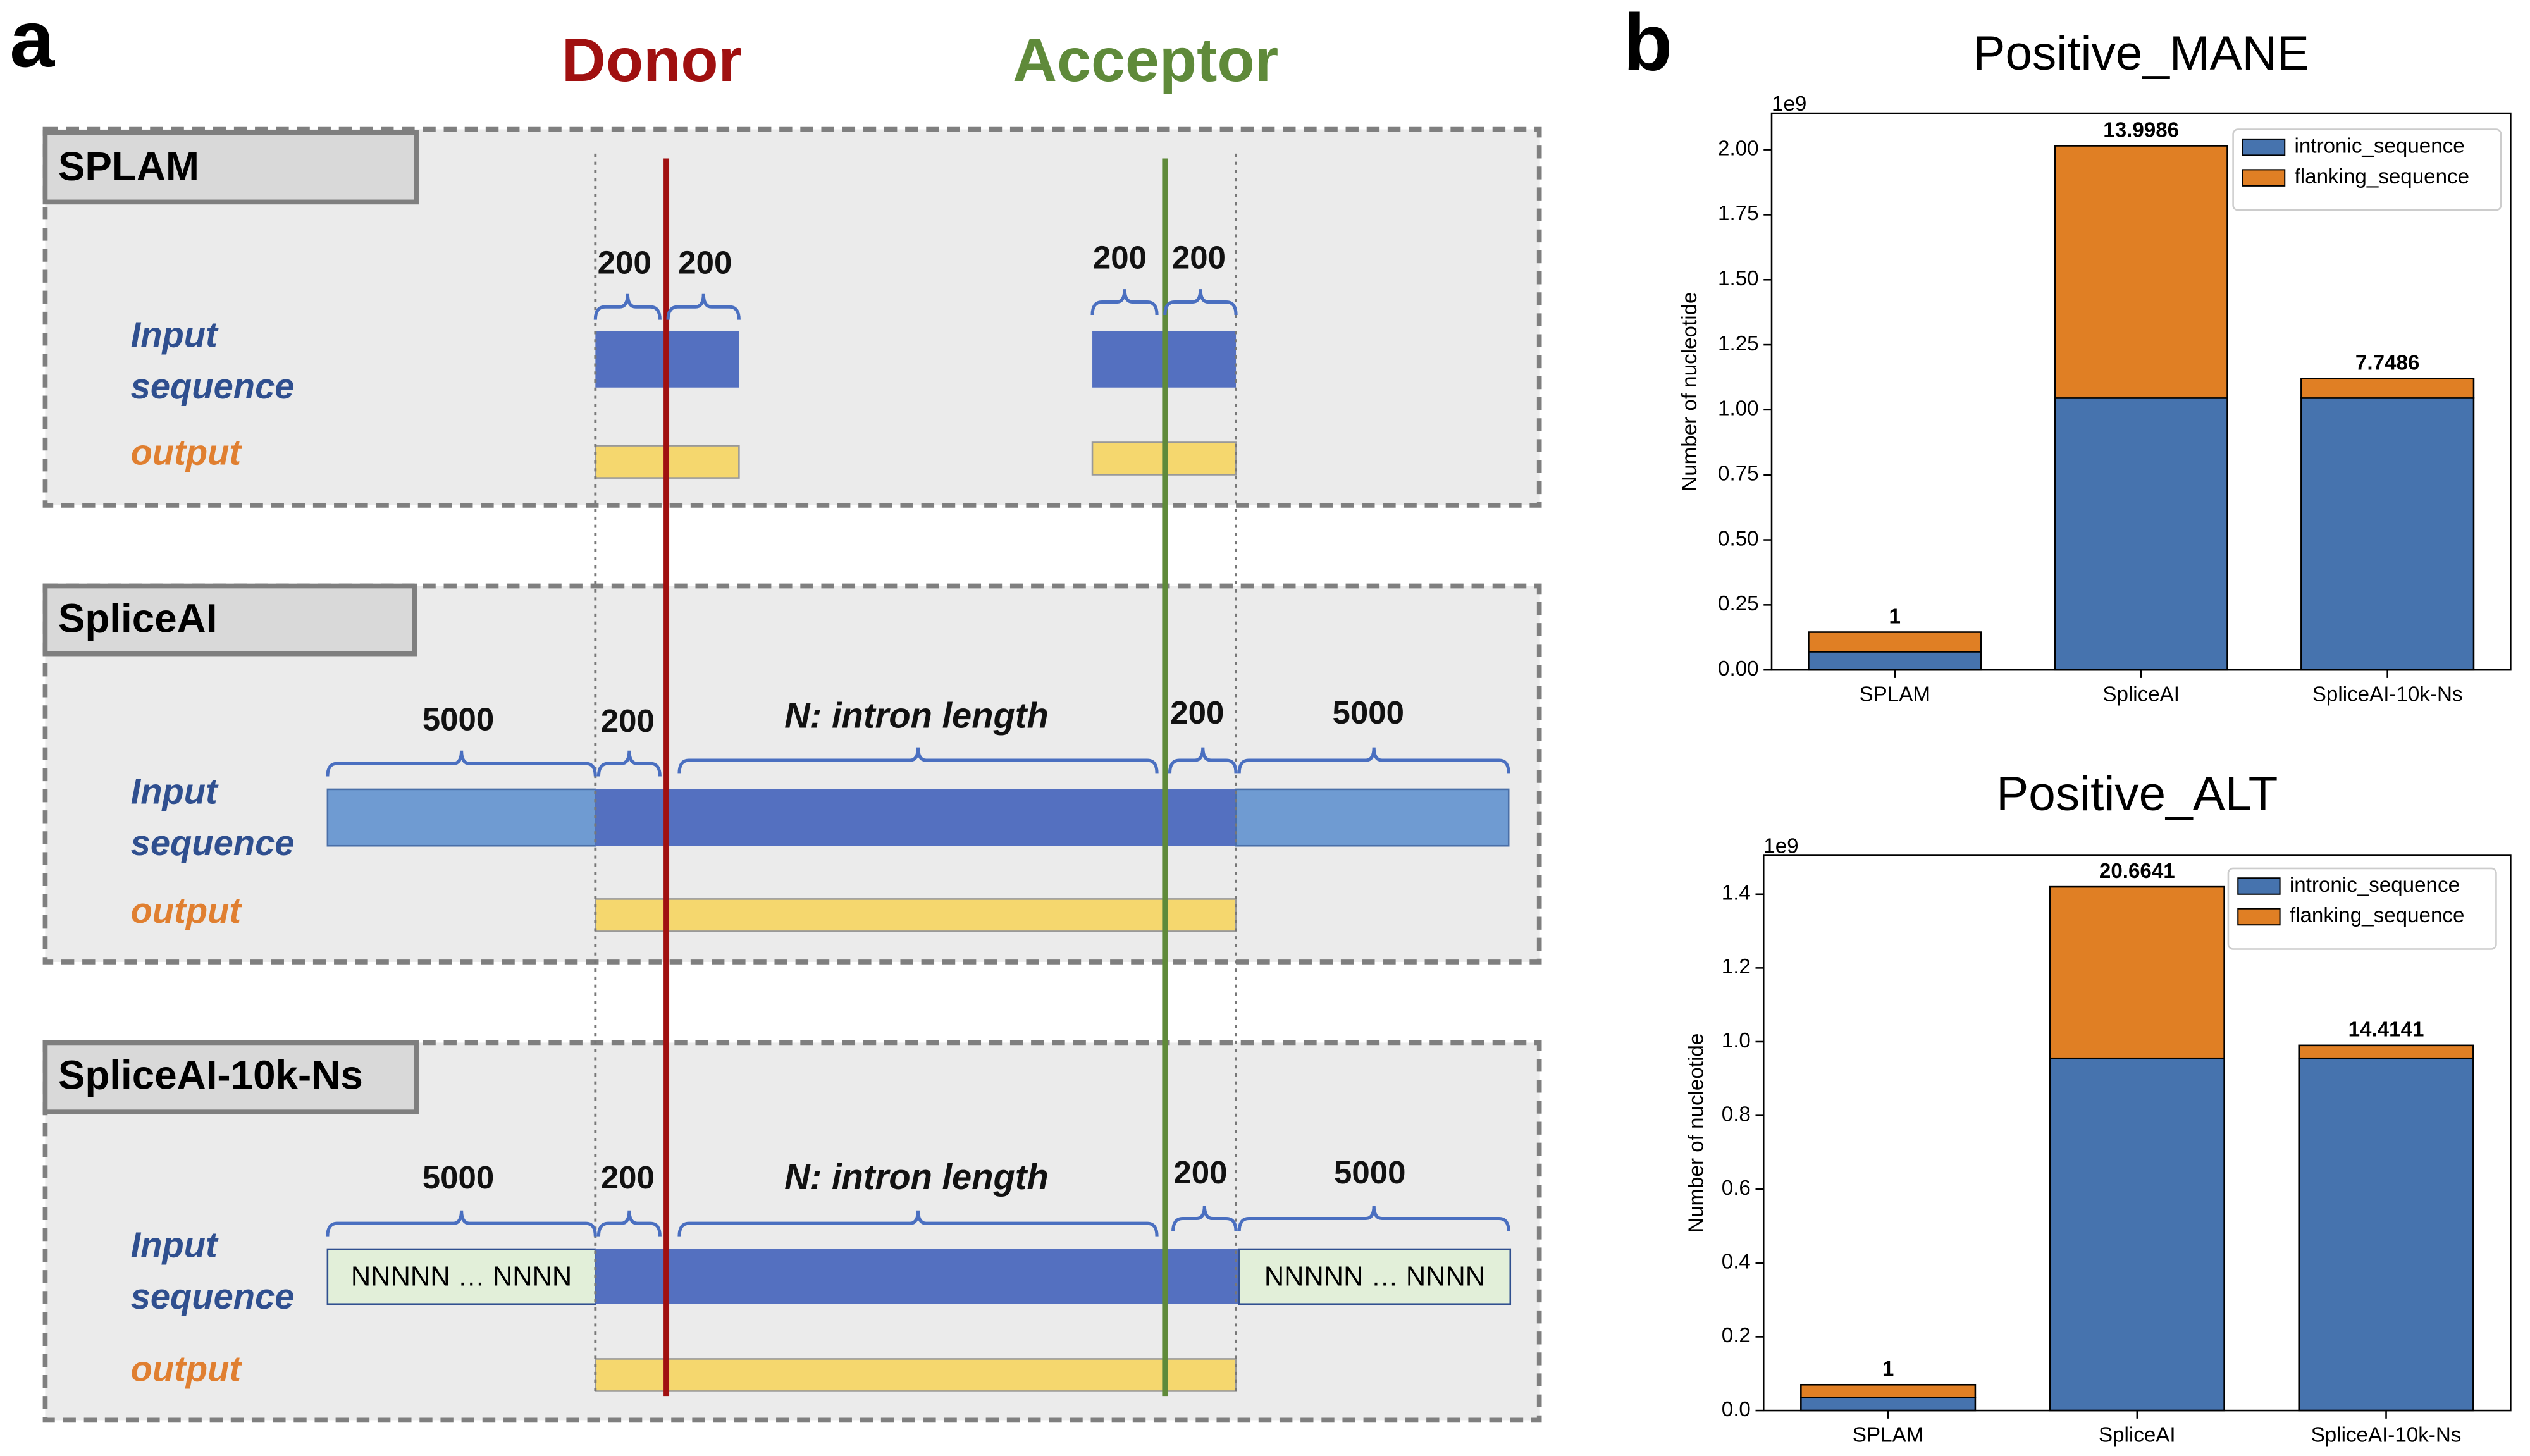  What do you see at coordinates (1738, 669) in the screenshot?
I see `y-tick-label: 0.00` at bounding box center [1738, 669].